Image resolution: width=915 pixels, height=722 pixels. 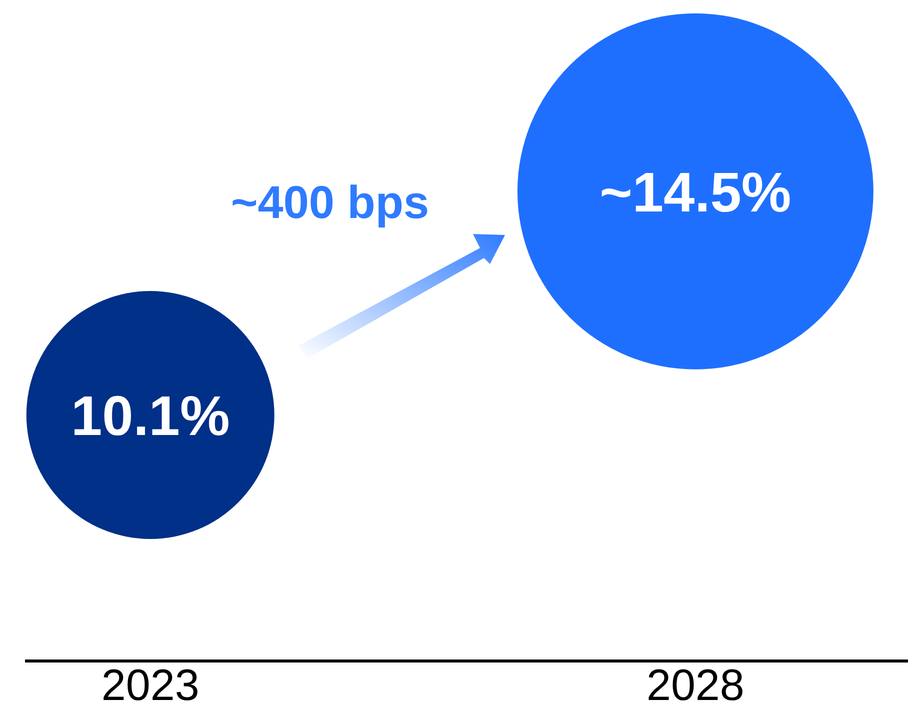 I want to click on data-label: 10.1%, so click(x=150, y=415).